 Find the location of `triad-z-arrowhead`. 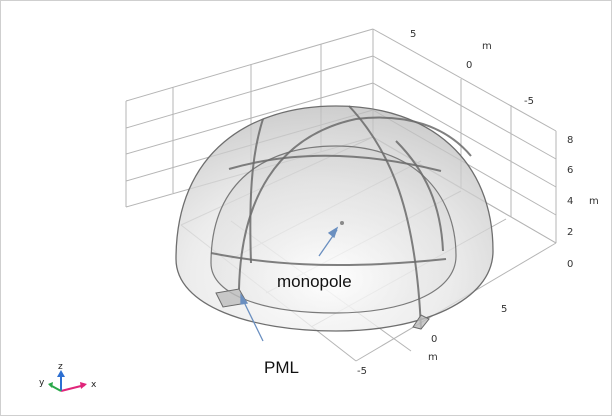

triad-z-arrowhead is located at coordinates (61, 373).